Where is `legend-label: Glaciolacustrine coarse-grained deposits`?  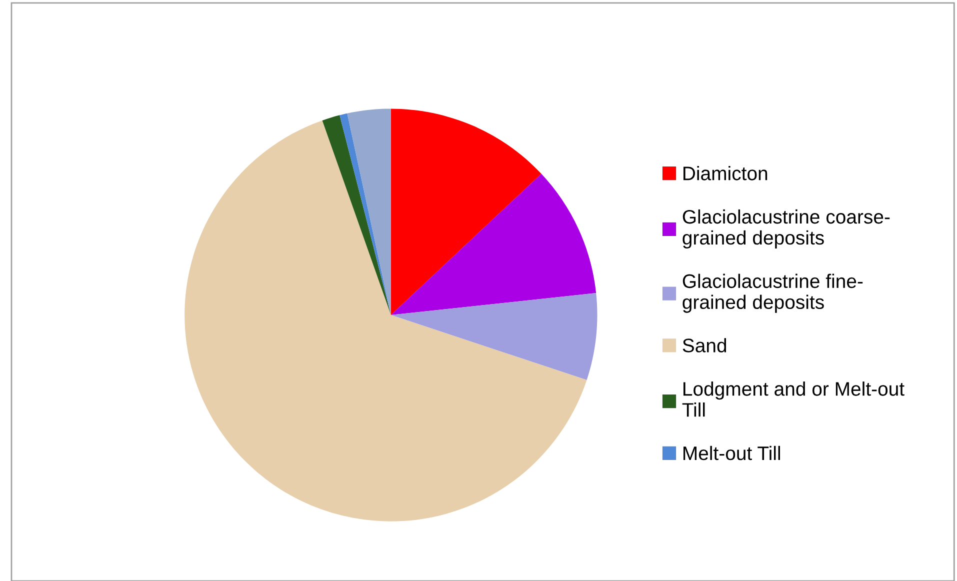 legend-label: Glaciolacustrine coarse-grained deposits is located at coordinates (786, 229).